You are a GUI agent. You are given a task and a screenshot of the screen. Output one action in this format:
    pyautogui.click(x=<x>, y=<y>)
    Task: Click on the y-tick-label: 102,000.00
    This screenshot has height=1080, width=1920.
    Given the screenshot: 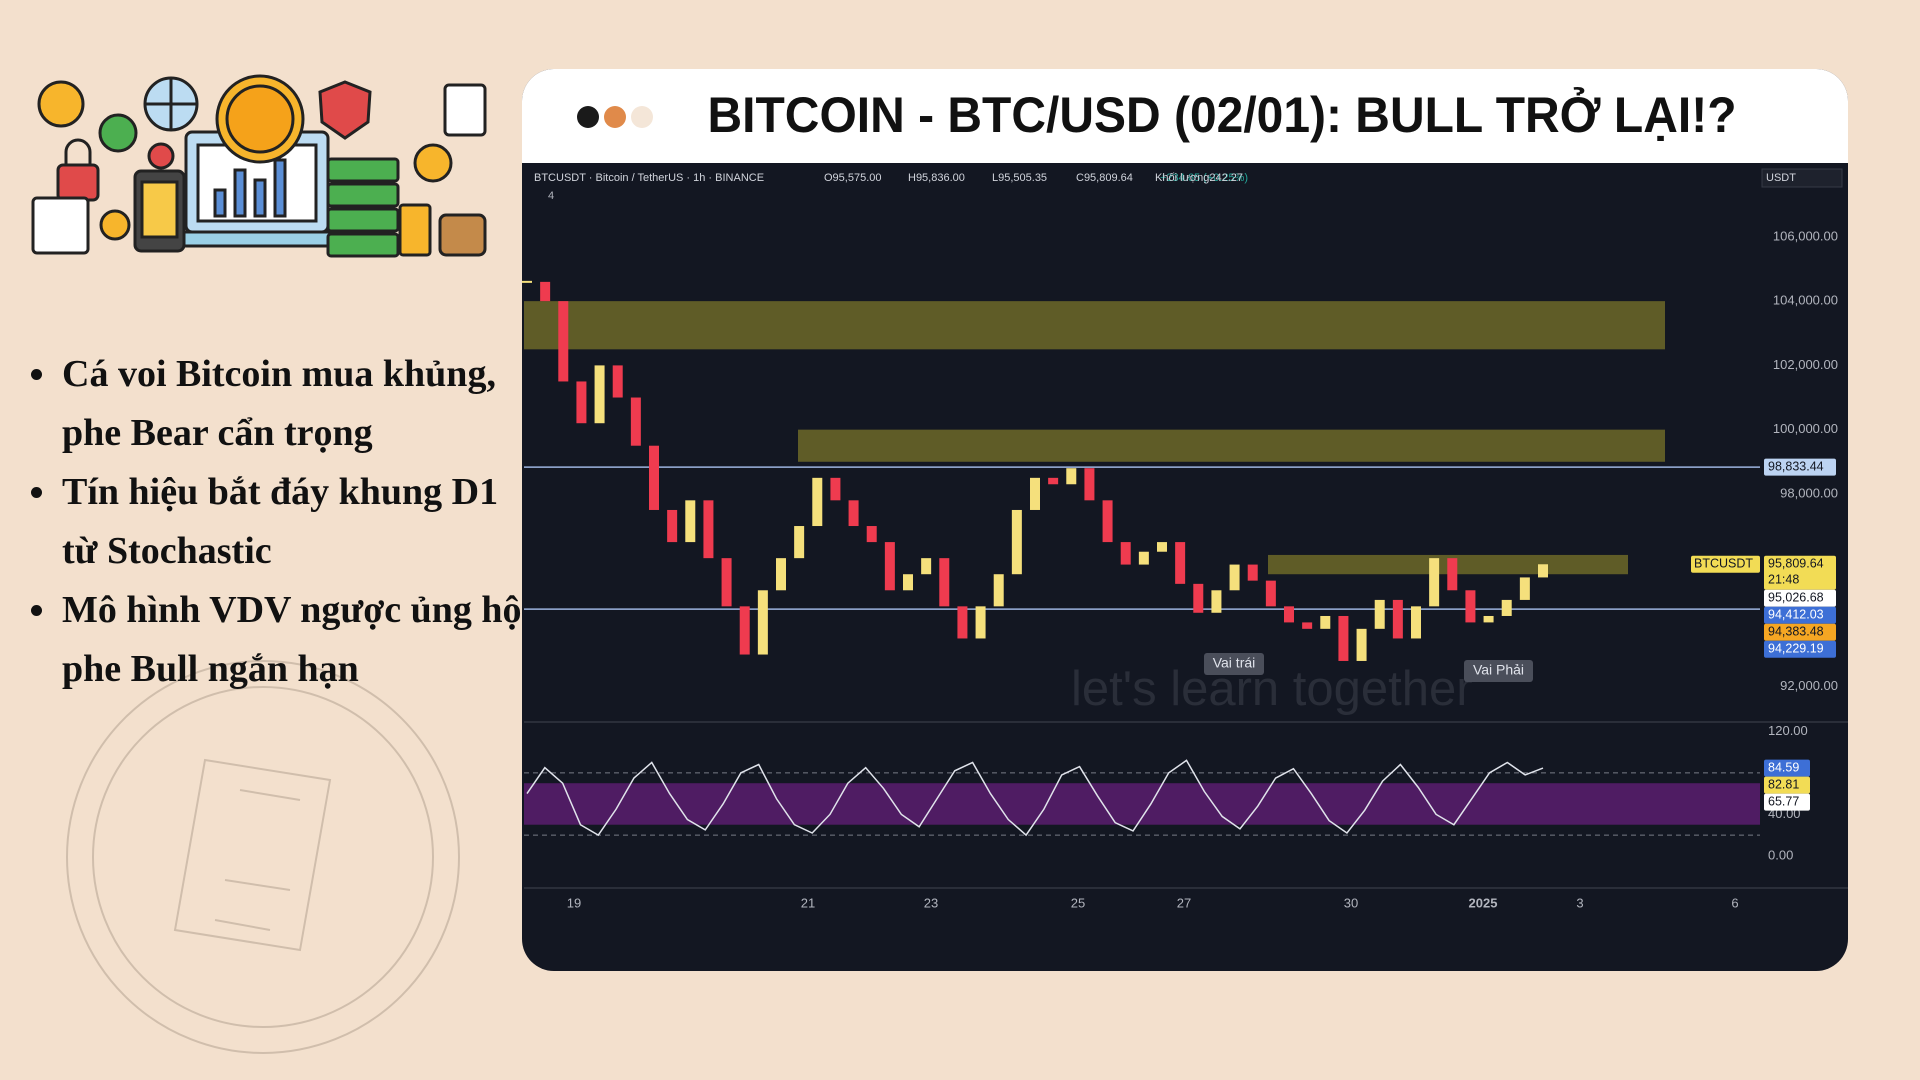 What is the action you would take?
    pyautogui.click(x=1805, y=364)
    